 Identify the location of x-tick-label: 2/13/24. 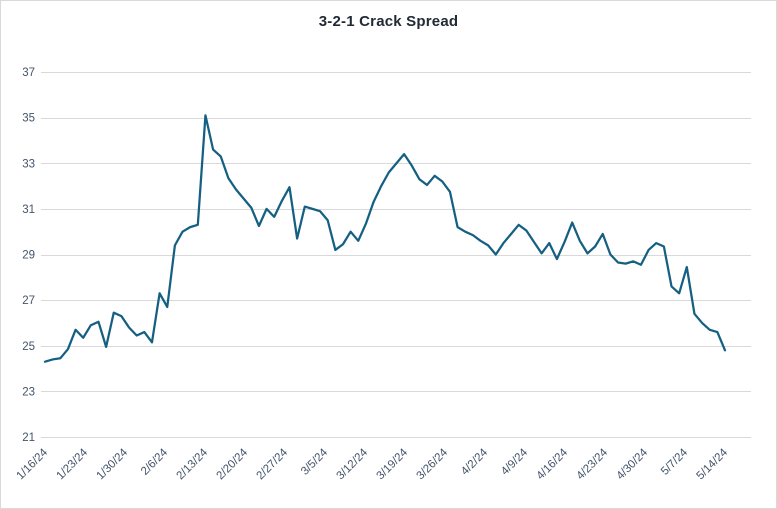
(193, 464).